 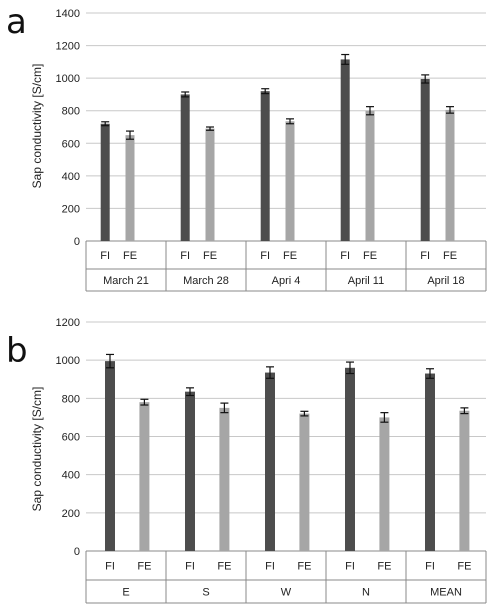 I want to click on group-label: Apri 4, so click(x=286, y=281).